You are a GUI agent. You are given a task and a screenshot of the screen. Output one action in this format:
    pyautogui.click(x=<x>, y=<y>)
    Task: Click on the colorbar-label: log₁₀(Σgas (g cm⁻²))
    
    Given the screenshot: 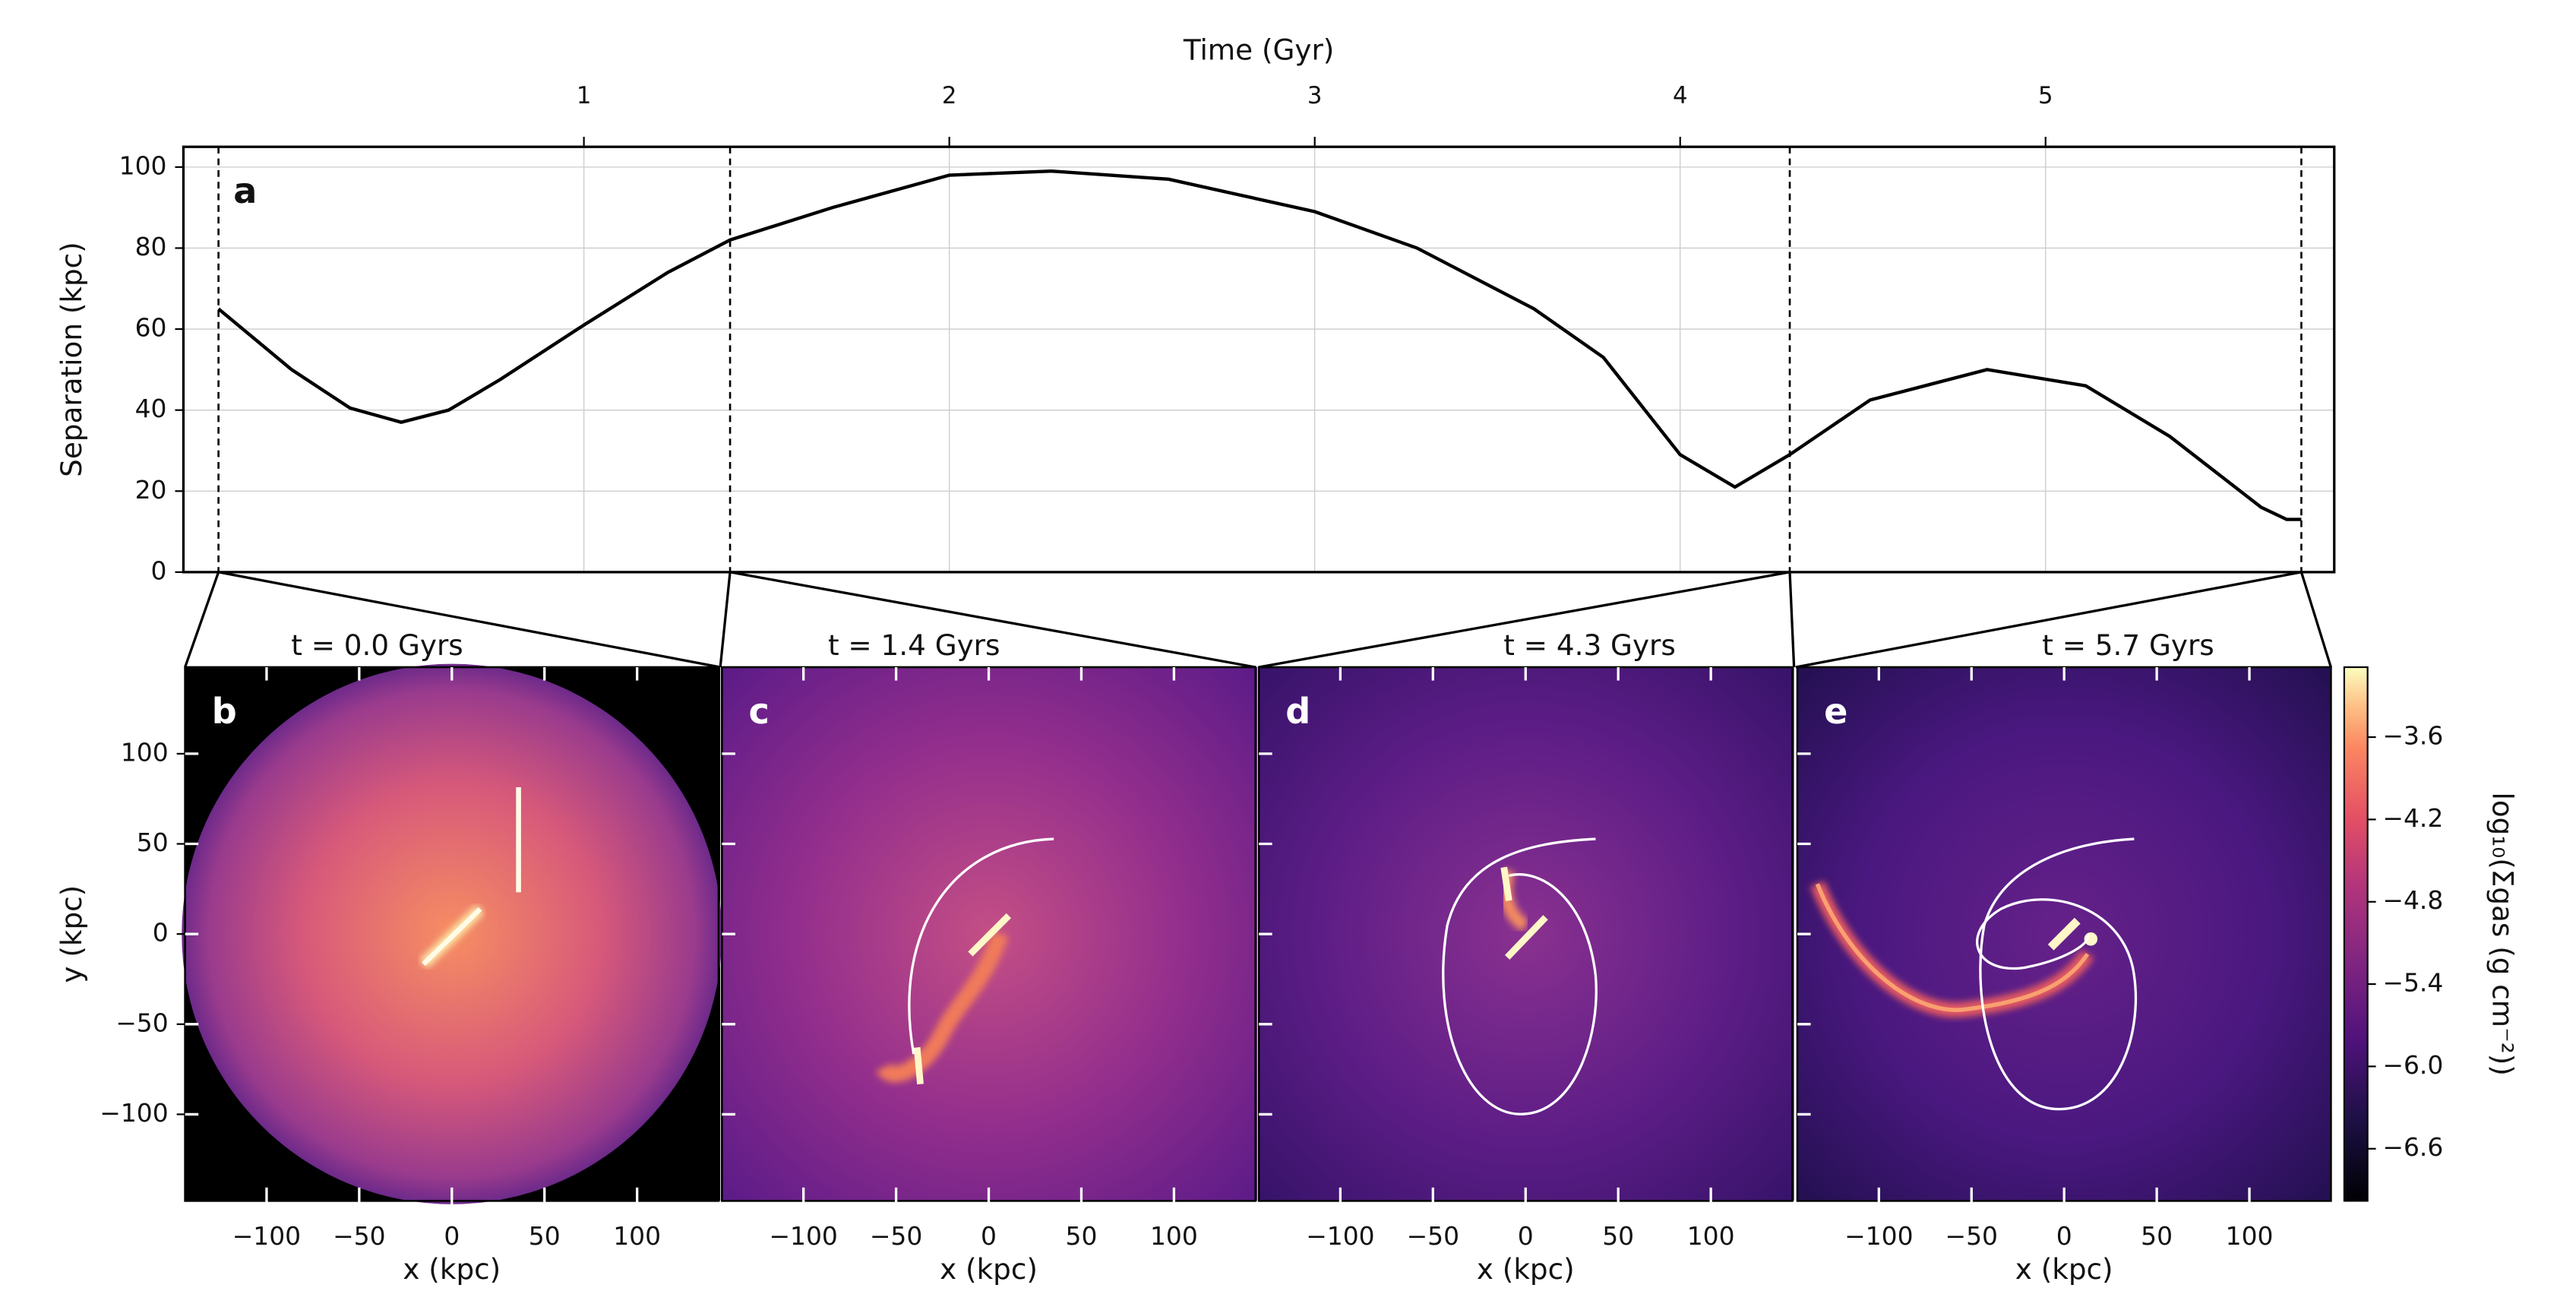 What is the action you would take?
    pyautogui.click(x=2503, y=934)
    